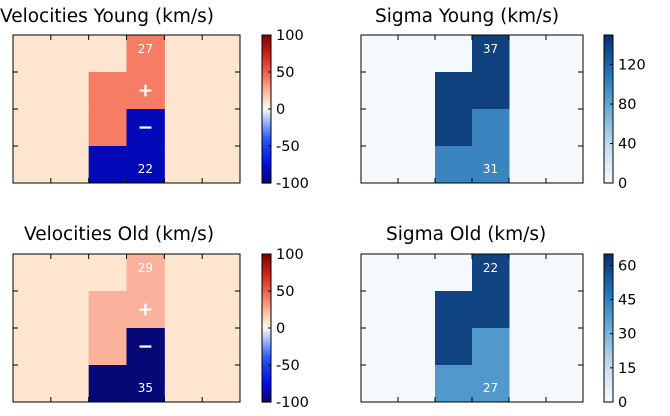 This screenshot has width=670, height=416. I want to click on colorbar-tick-label: 0, so click(280, 110).